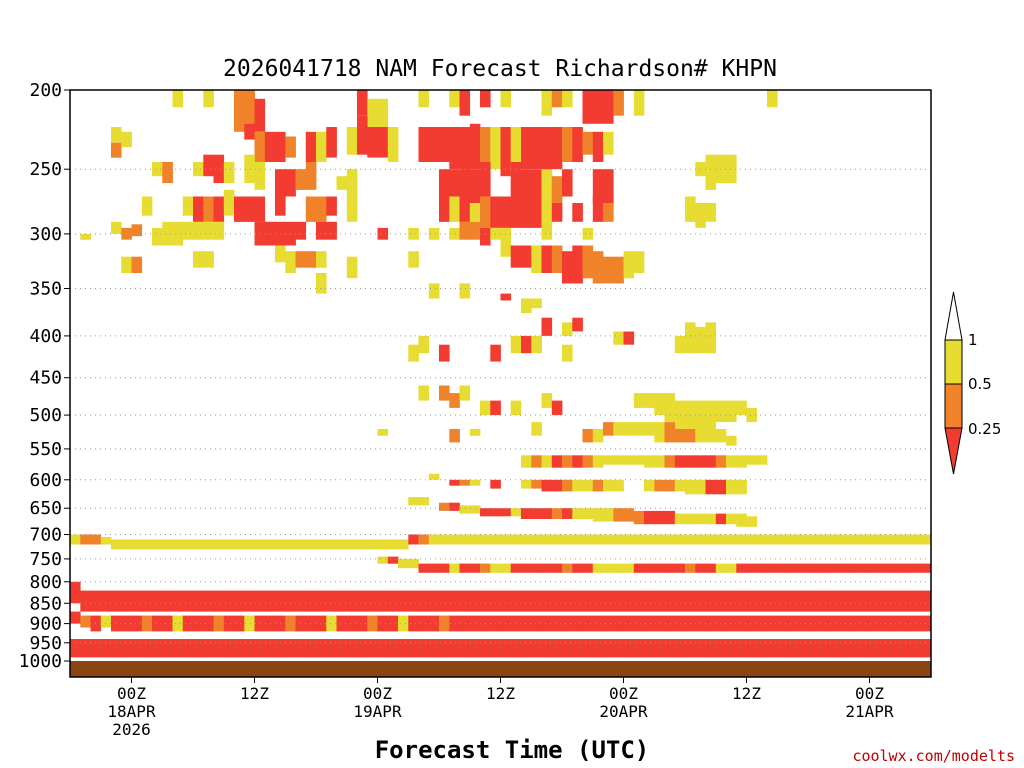 The image size is (1024, 768). Describe the element at coordinates (377, 711) in the screenshot. I see `xtick-label: 19APR` at that location.